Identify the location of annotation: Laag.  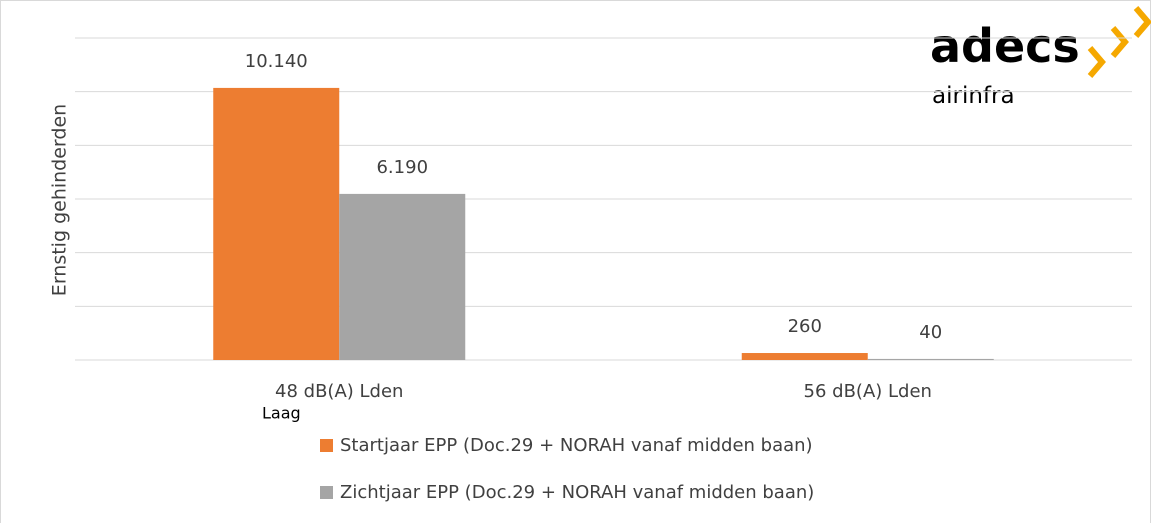
(281, 413).